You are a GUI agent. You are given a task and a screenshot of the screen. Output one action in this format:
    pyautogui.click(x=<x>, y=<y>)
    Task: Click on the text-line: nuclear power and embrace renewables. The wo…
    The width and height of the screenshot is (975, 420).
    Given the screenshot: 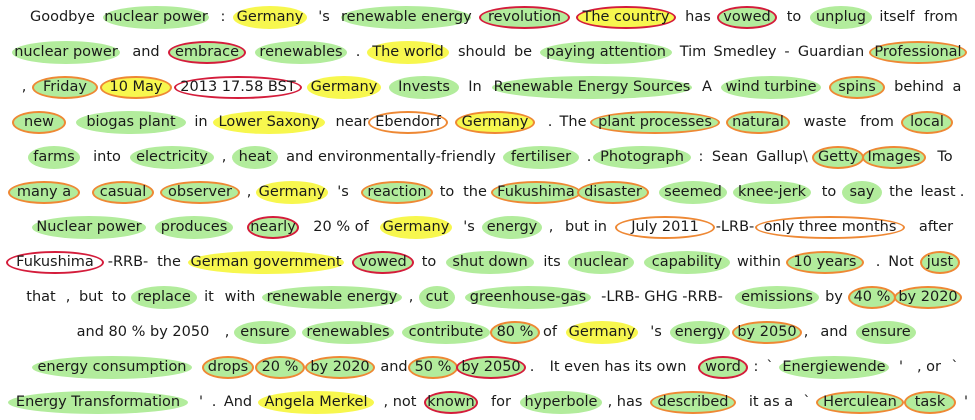 What is the action you would take?
    pyautogui.click(x=487, y=52)
    